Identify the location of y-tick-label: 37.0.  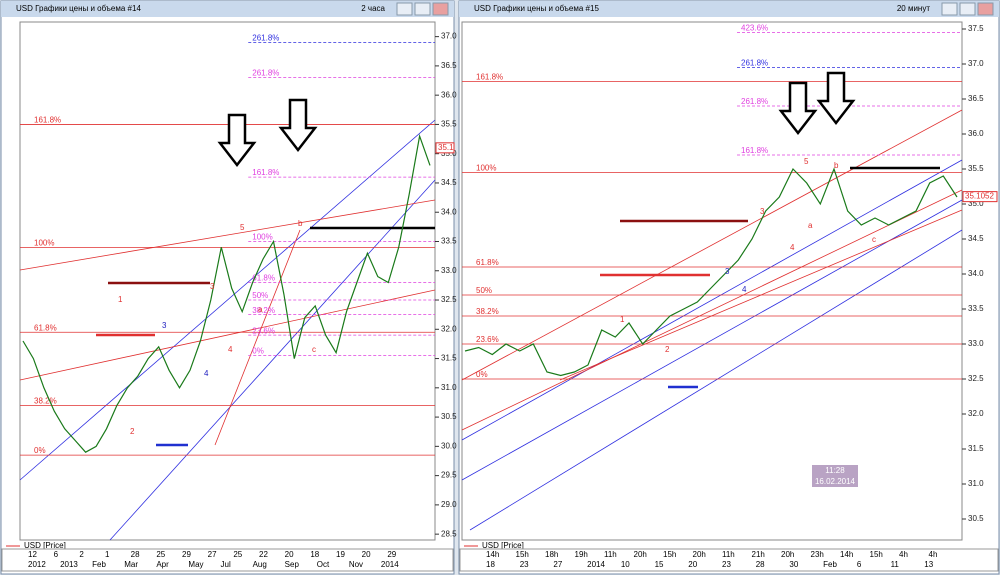
(976, 63).